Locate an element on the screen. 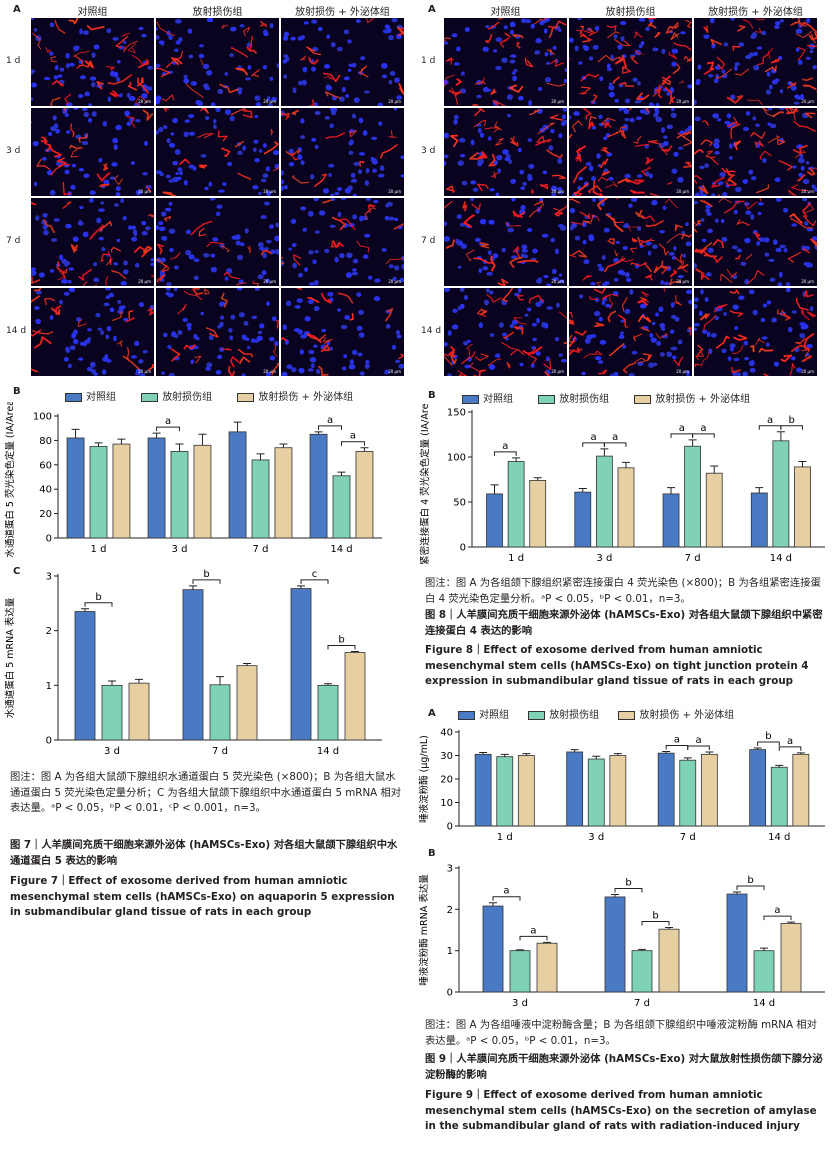 This screenshot has height=1149, width=837. y-axis-label: 唾液淀粉酶 (μg/mL) is located at coordinates (424, 779).